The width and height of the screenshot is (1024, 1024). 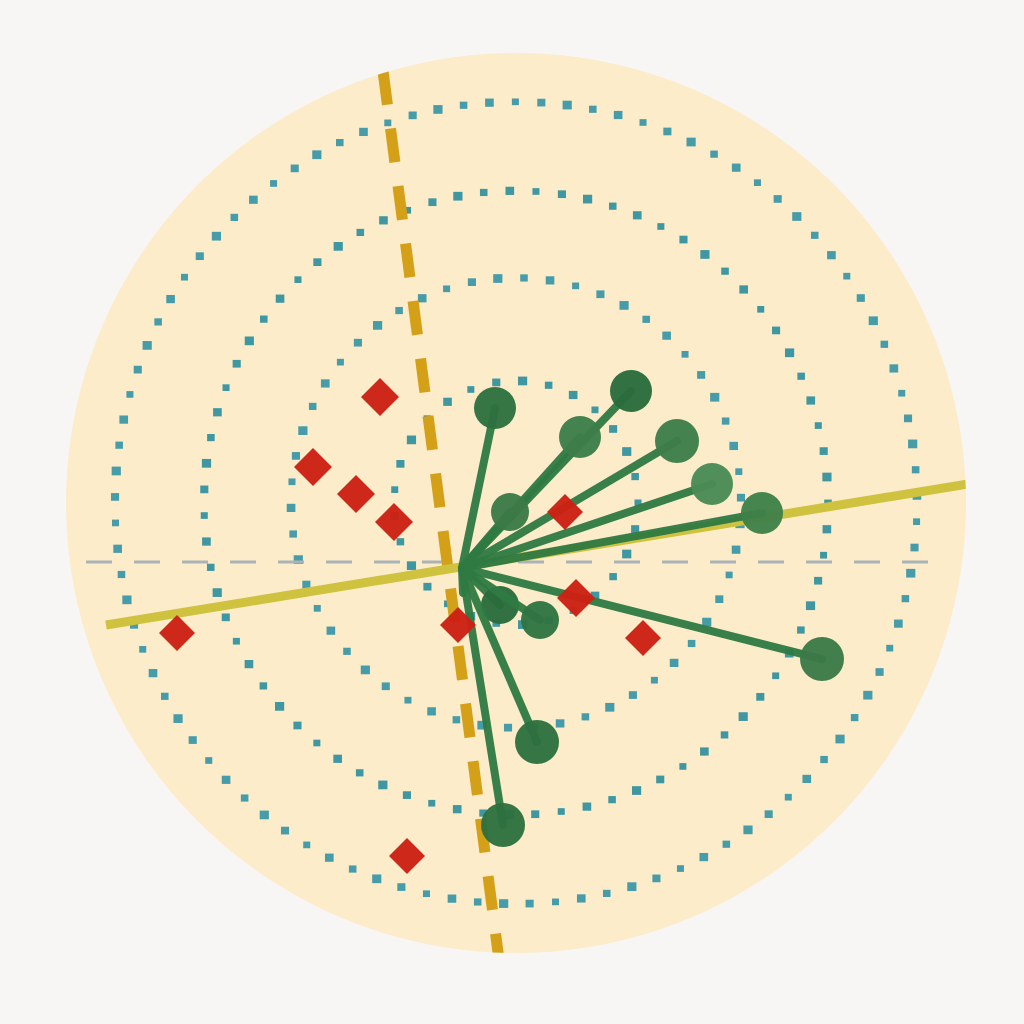 What do you see at coordinates (313, 467) in the screenshot?
I see `diamond-marker-d2` at bounding box center [313, 467].